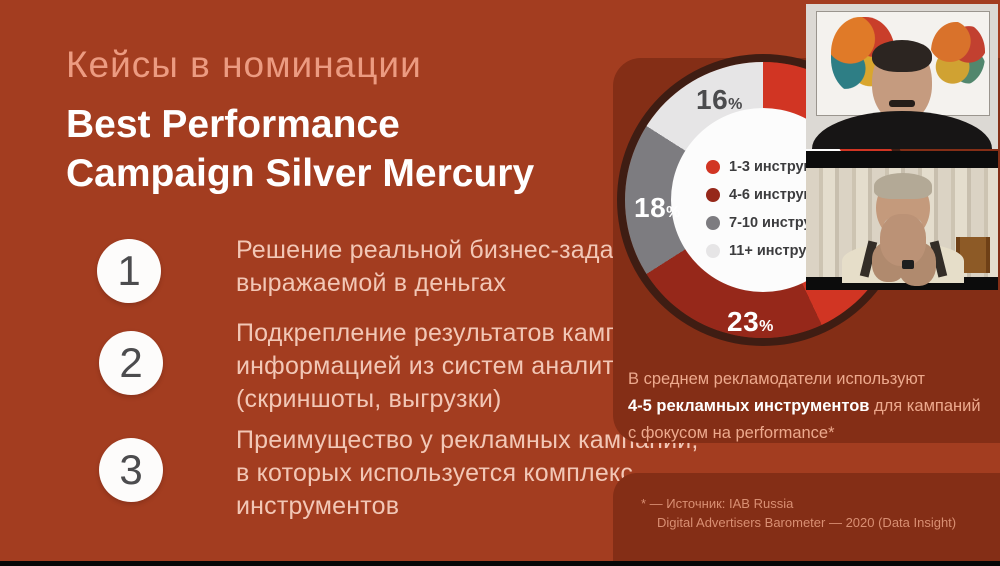  What do you see at coordinates (500, 563) in the screenshot?
I see `bottom-letterbox-bar` at bounding box center [500, 563].